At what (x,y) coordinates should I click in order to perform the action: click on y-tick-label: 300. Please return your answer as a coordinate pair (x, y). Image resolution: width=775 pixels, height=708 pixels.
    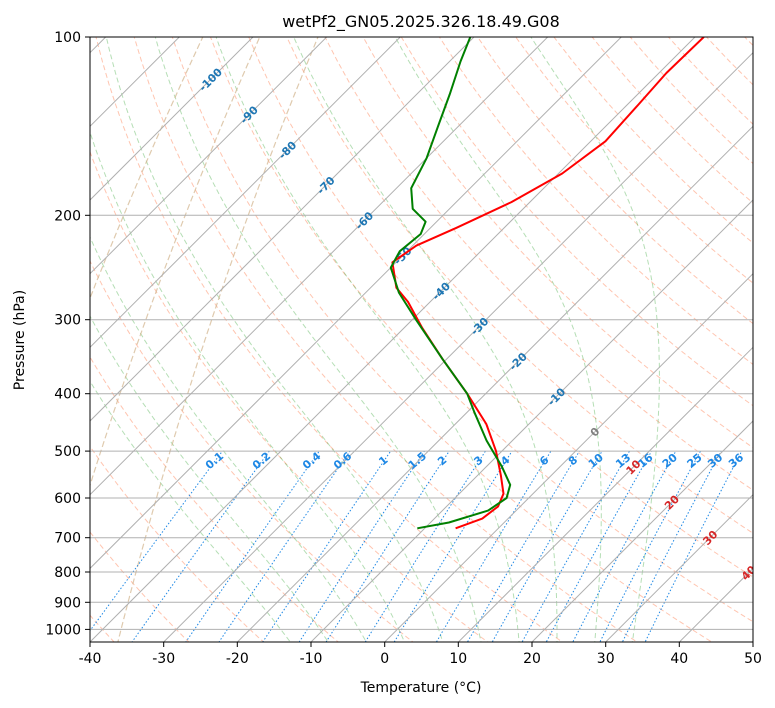
    Looking at the image, I should click on (67, 321).